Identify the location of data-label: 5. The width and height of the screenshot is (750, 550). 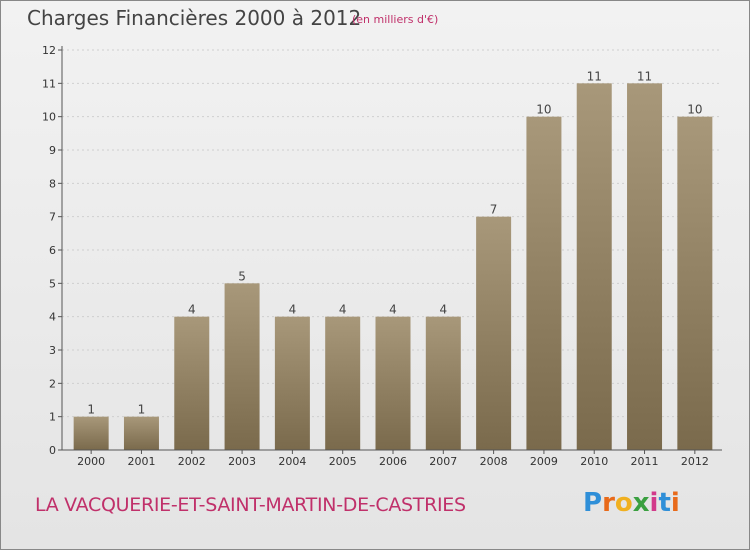
(242, 276).